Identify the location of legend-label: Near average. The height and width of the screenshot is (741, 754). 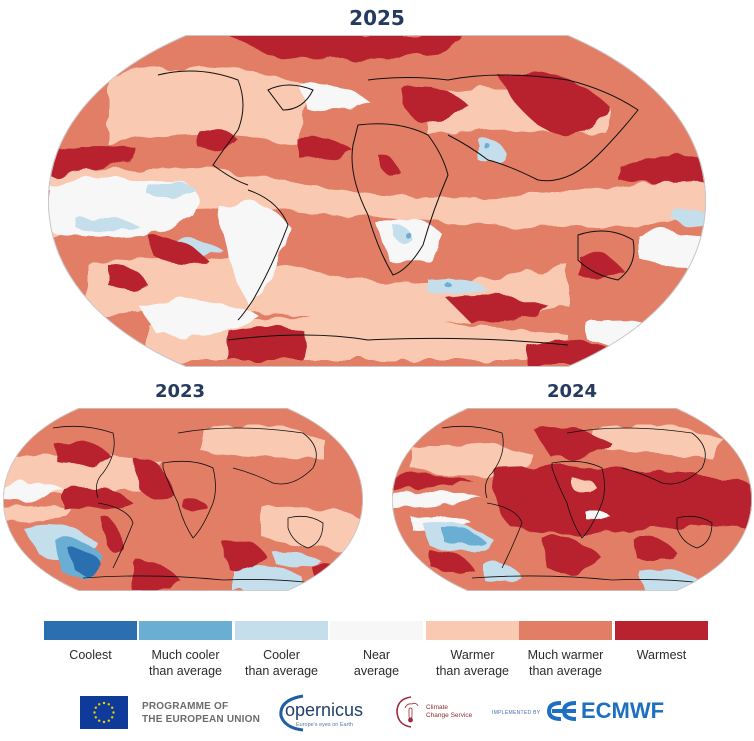
(376, 663).